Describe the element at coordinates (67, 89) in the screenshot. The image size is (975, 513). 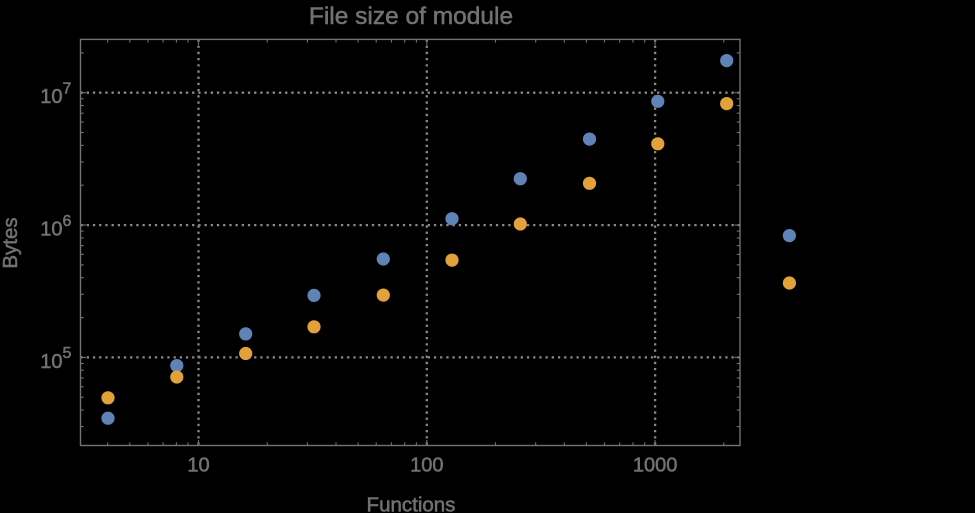
I see `svg-text: 7` at that location.